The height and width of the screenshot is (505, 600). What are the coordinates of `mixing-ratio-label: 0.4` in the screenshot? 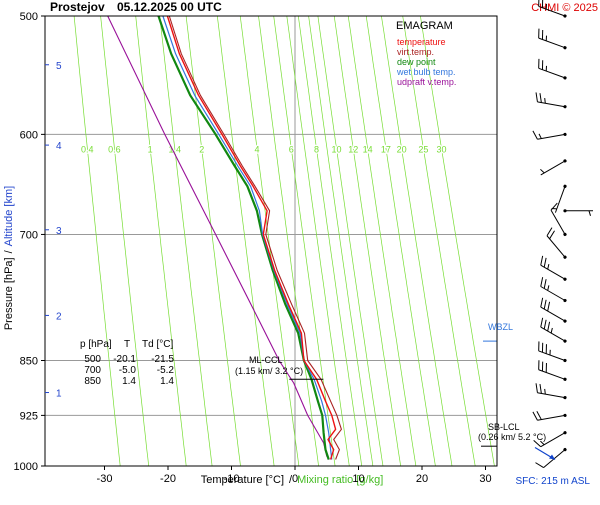 It's located at (87, 149).